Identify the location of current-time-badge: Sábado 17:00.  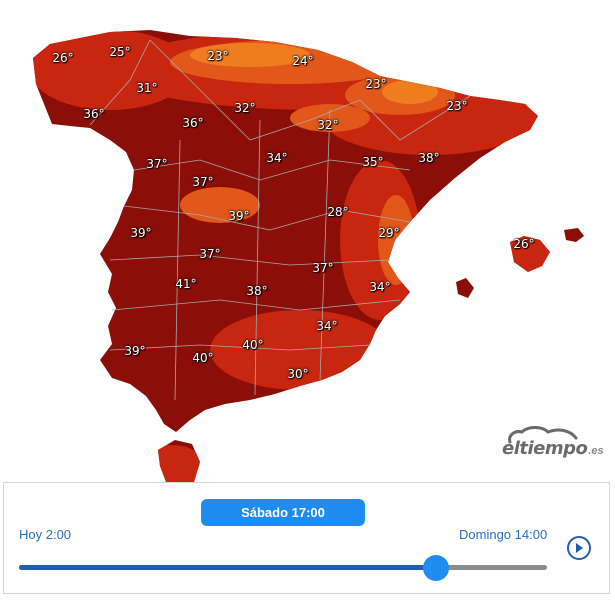
(283, 512).